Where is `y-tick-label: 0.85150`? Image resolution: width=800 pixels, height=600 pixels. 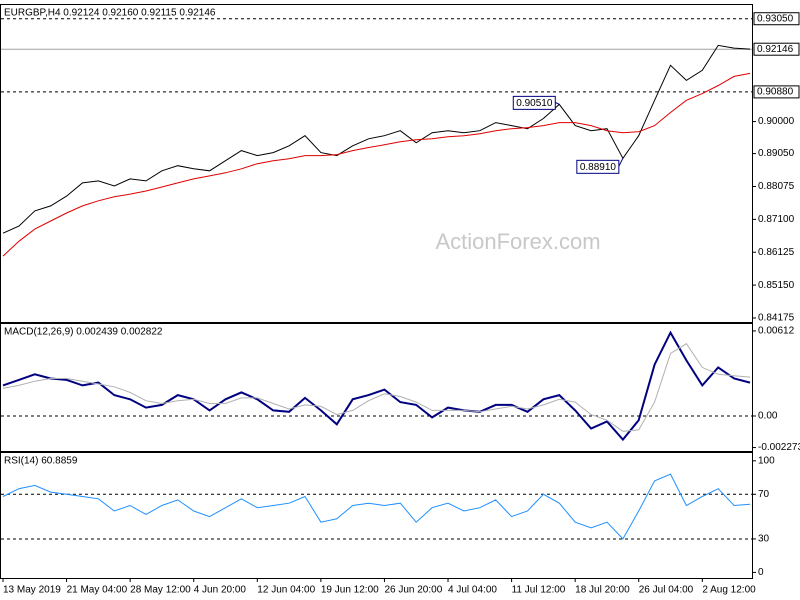
y-tick-label: 0.85150 is located at coordinates (776, 285).